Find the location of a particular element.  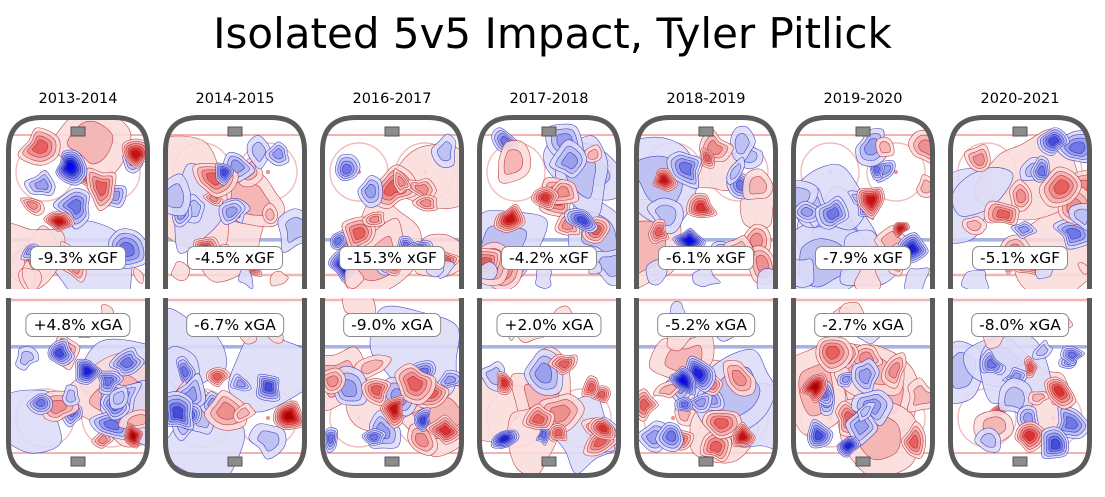

xgf-value-badge: -4.5% xGF is located at coordinates (235, 258).